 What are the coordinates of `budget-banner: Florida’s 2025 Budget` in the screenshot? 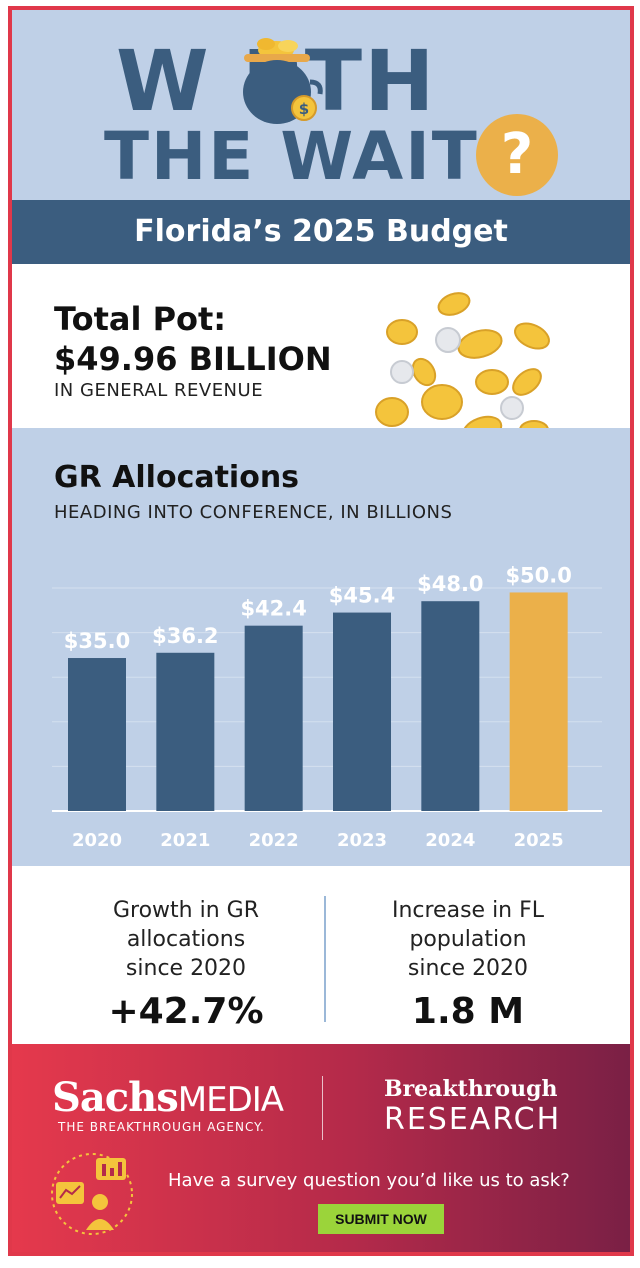 It's located at (321, 232).